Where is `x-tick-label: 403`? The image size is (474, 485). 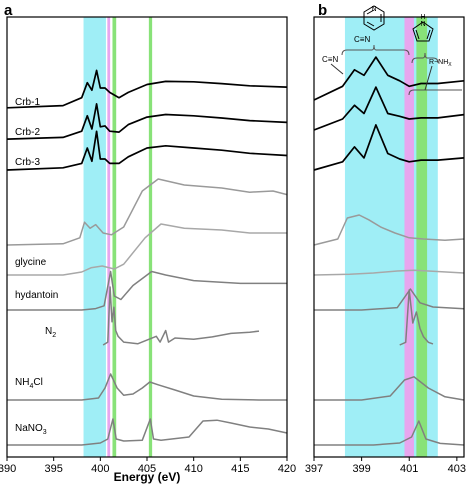
x-tick-label: 403 is located at coordinates (457, 469).